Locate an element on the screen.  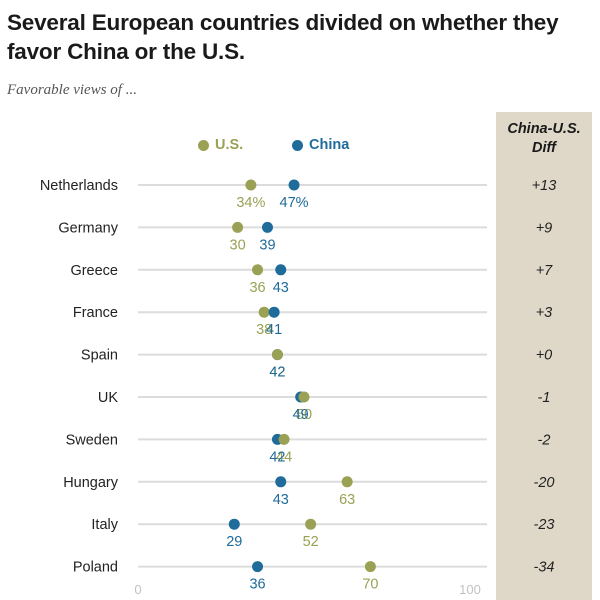
diff-value-france: +3 is located at coordinates (544, 313).